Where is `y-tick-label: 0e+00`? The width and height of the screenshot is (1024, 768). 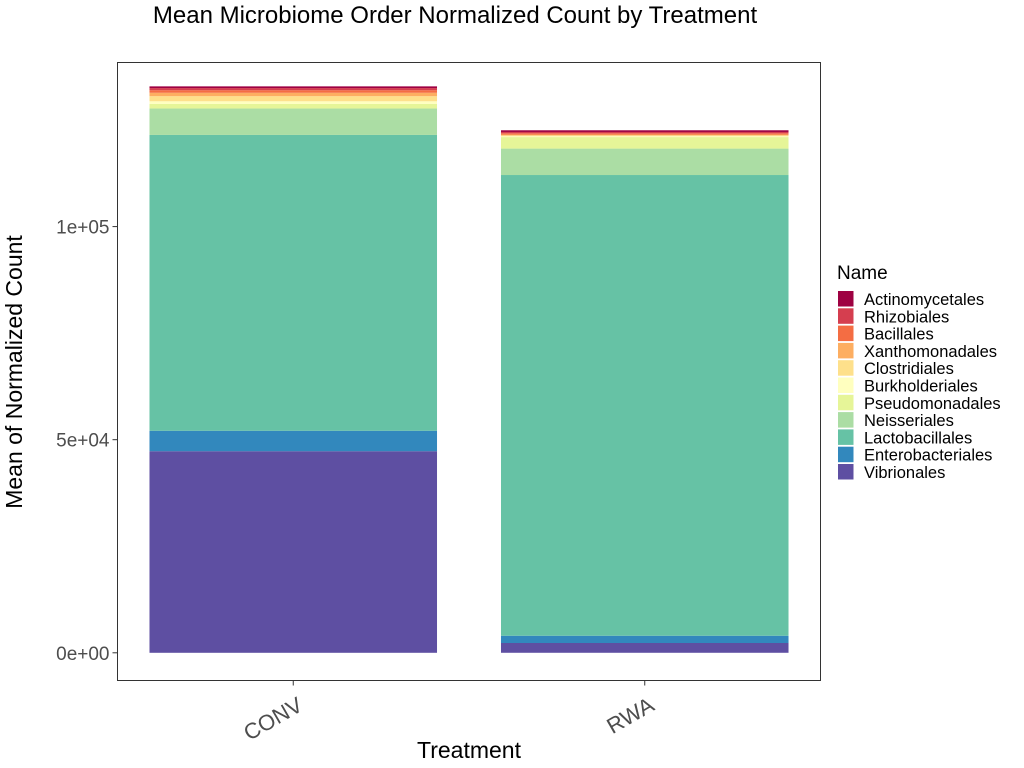
y-tick-label: 0e+00 is located at coordinates (82, 654).